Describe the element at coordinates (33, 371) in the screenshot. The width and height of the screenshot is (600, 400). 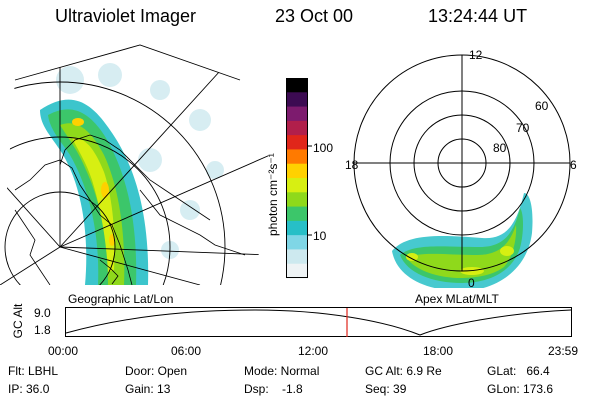
I see `filter-info: Flt: LBHL` at that location.